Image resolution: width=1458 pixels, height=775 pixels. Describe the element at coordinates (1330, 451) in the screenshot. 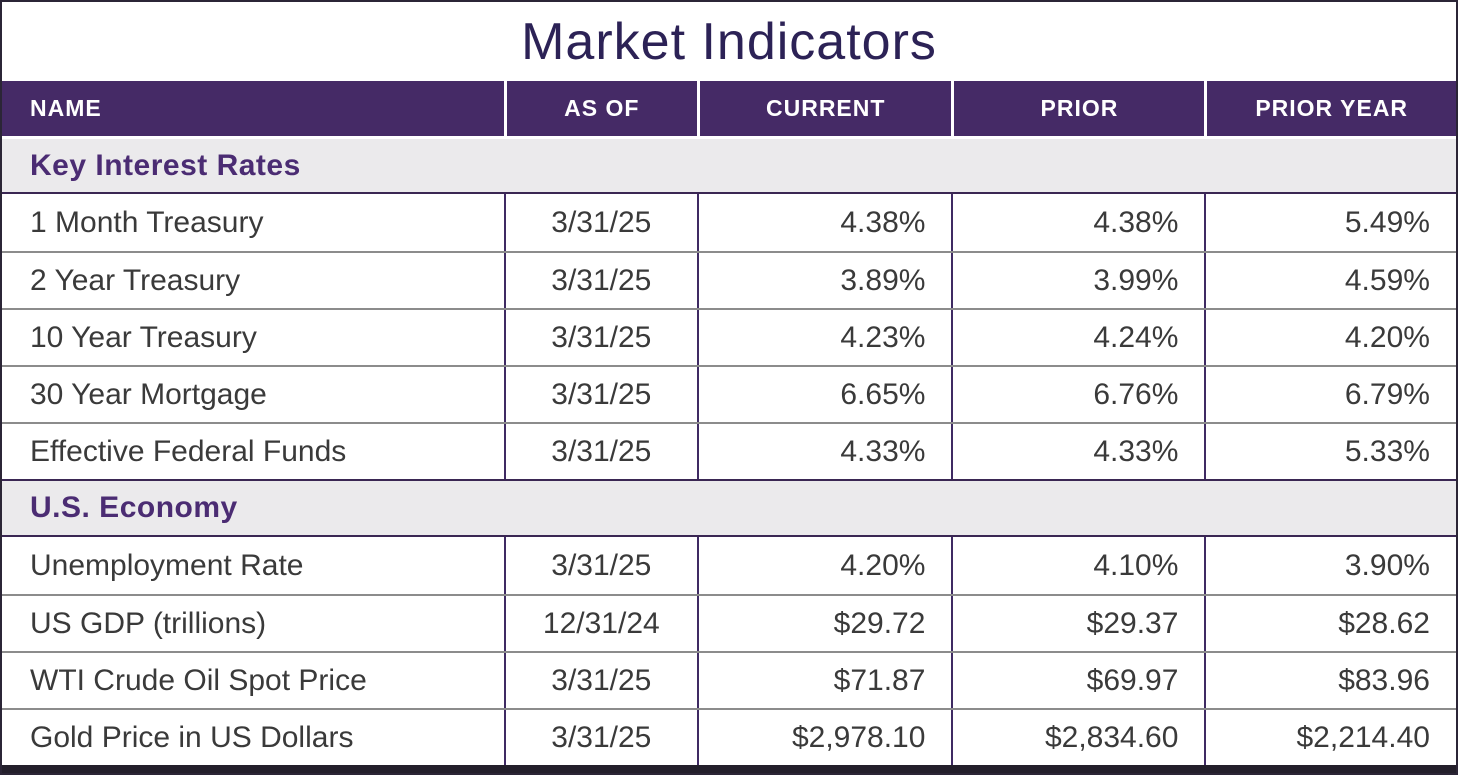

I see `cell-prior-year: 5.33%` at that location.